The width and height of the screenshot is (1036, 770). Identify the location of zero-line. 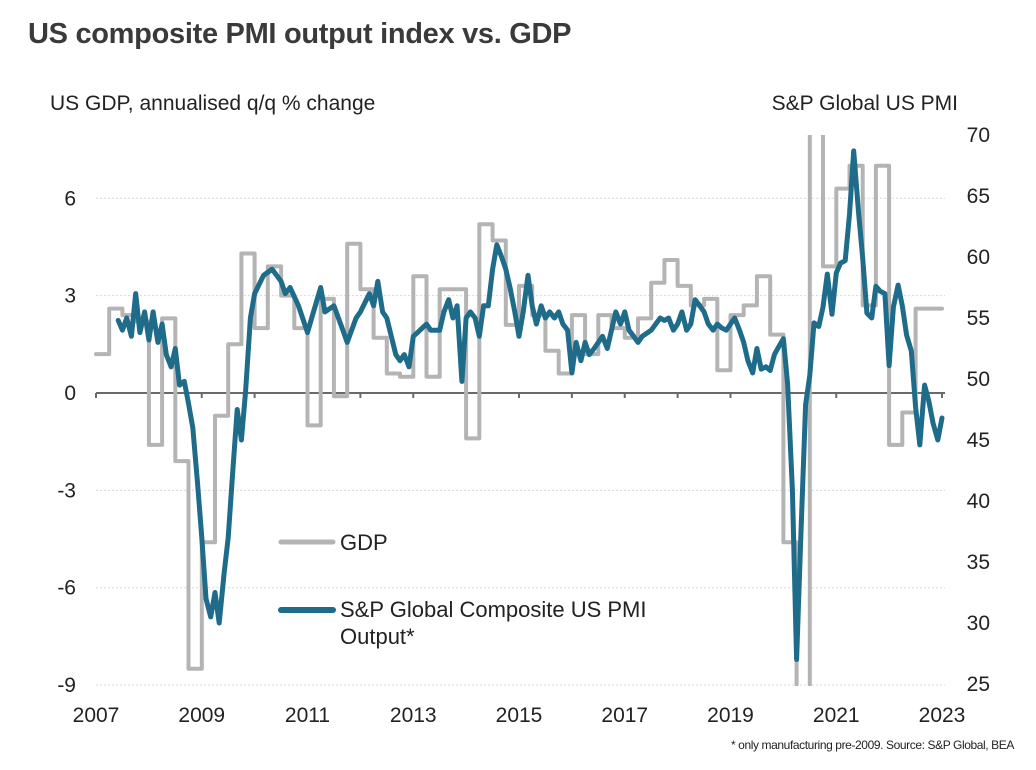
(520, 395).